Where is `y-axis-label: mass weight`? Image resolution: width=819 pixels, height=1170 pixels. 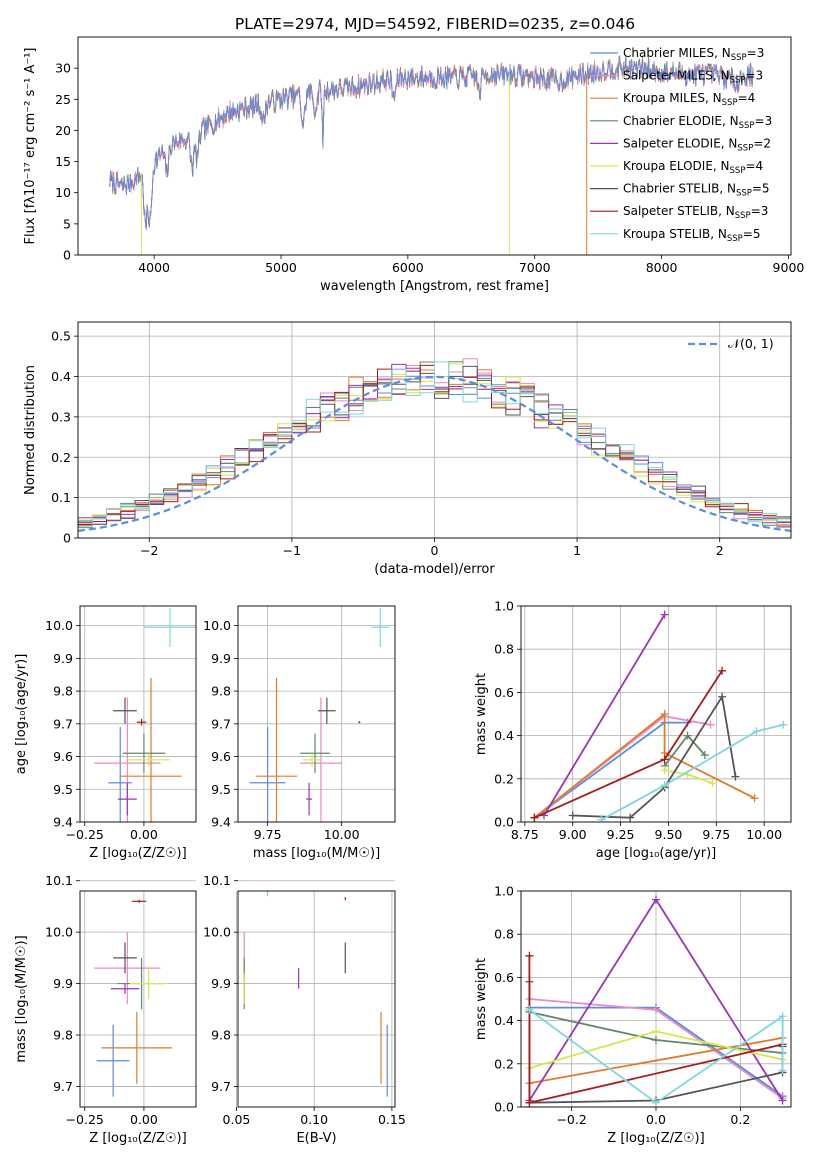 y-axis-label: mass weight is located at coordinates (481, 714).